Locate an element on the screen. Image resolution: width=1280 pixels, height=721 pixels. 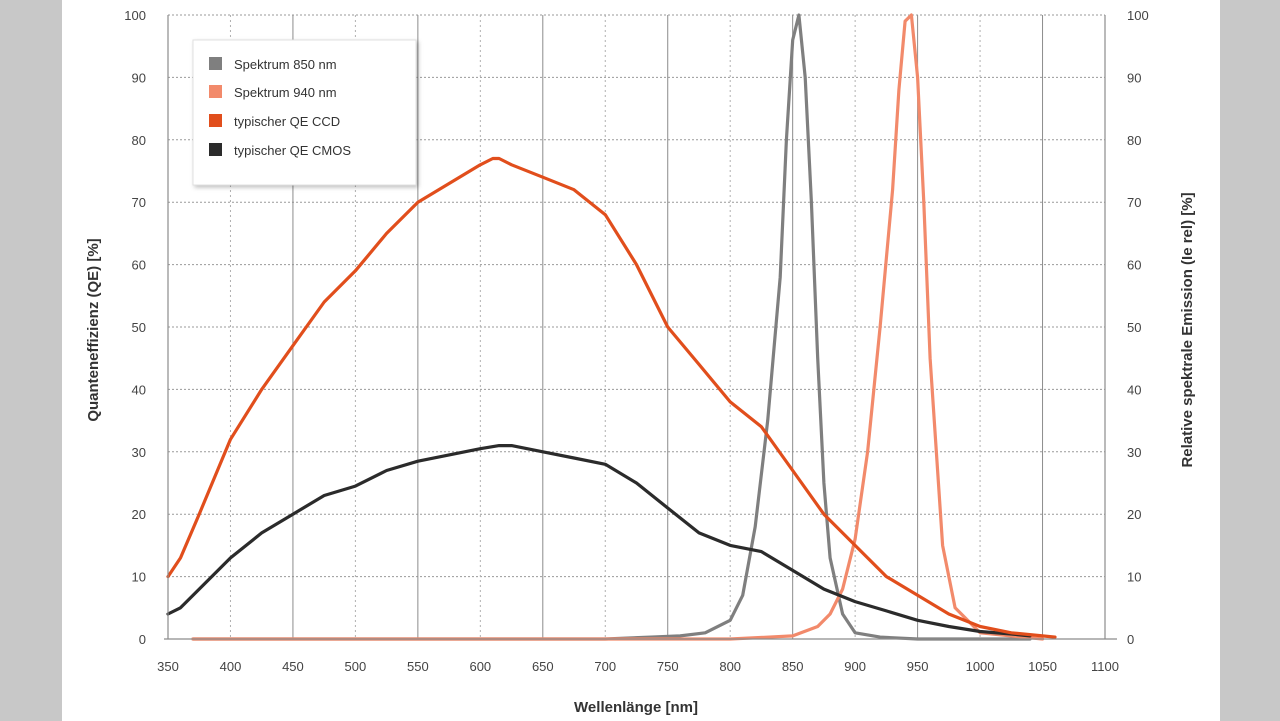
x-tick-850: 850 is located at coordinates (793, 666).